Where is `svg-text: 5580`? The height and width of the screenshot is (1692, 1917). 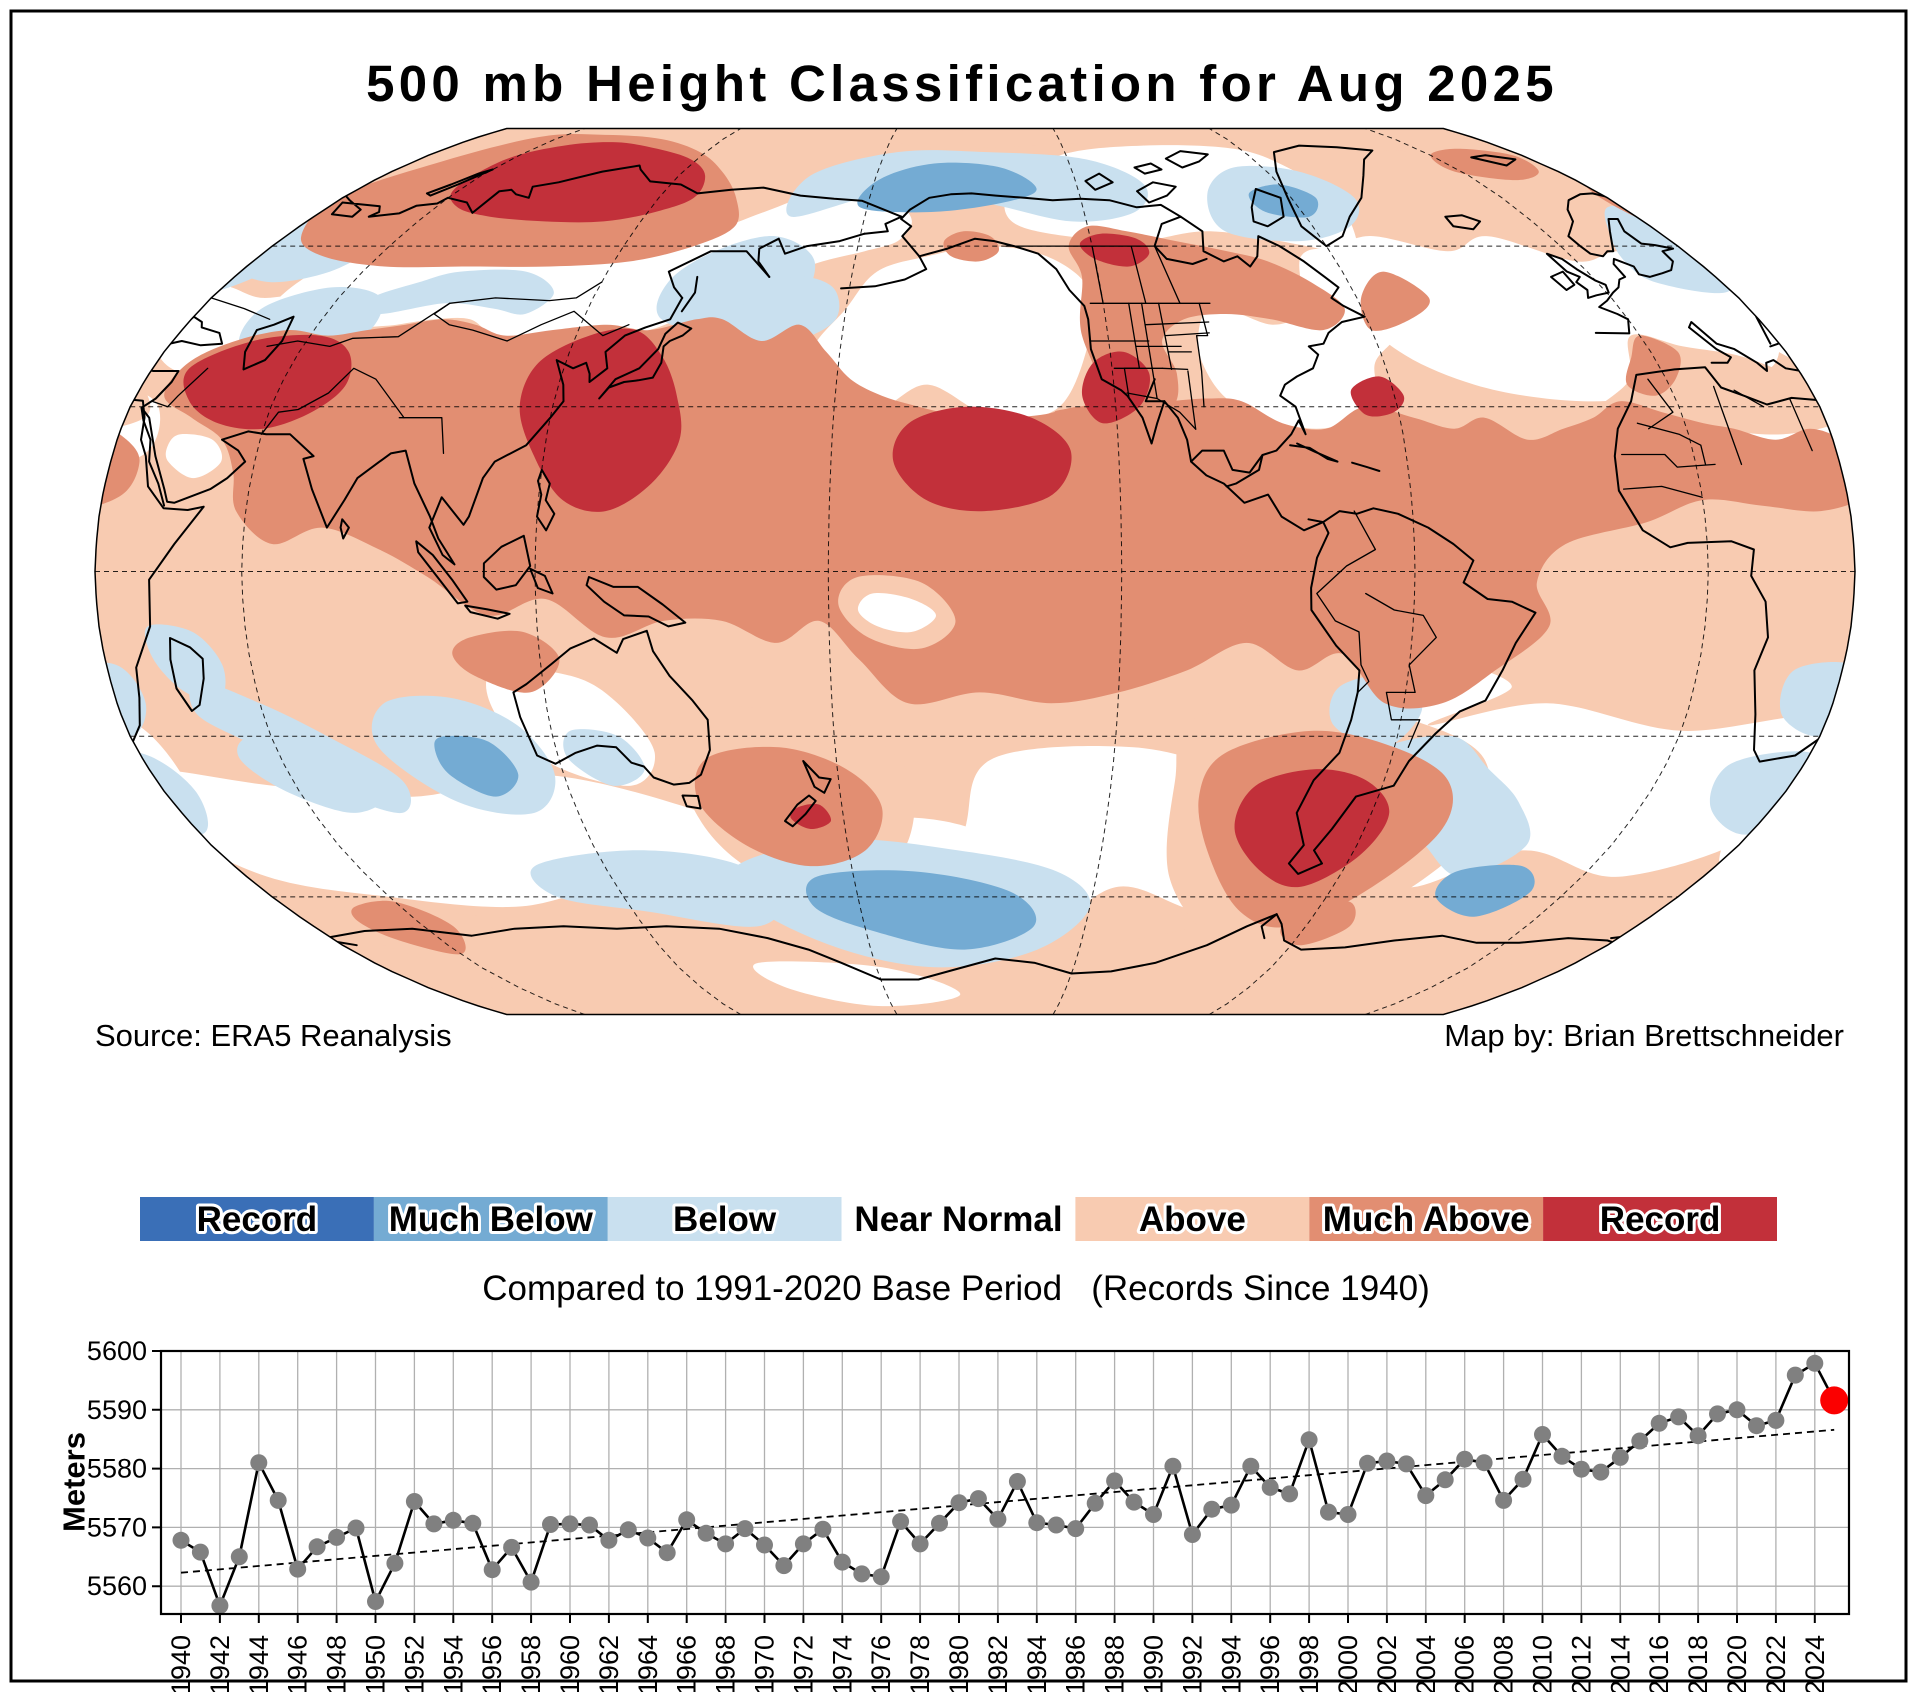 svg-text: 5580 is located at coordinates (117, 1469).